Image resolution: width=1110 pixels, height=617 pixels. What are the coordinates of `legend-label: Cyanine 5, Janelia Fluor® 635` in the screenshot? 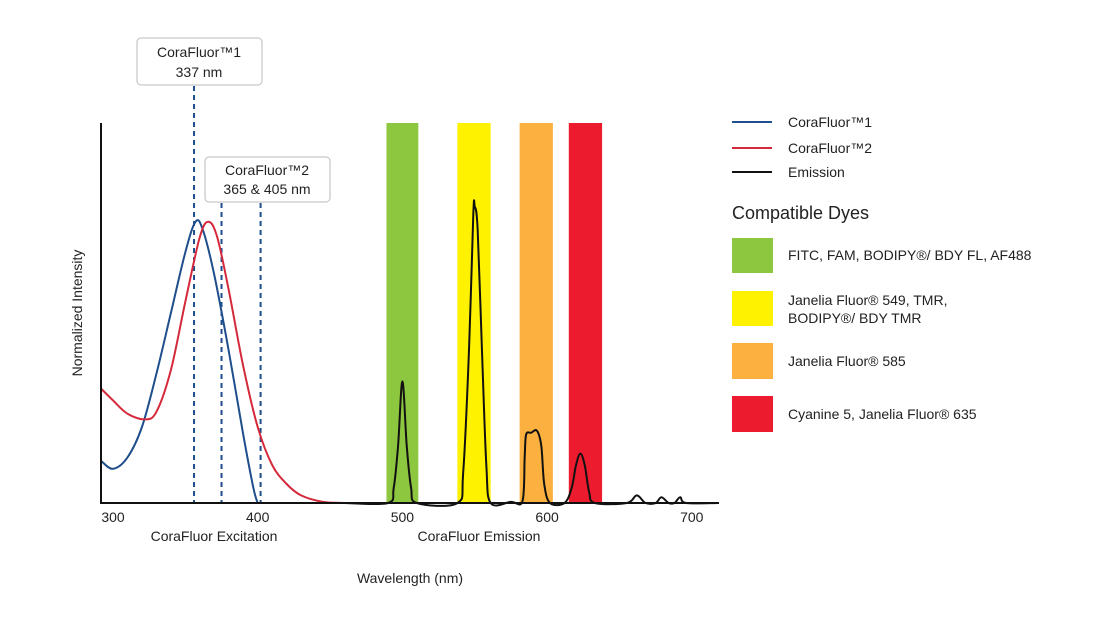 It's located at (882, 414).